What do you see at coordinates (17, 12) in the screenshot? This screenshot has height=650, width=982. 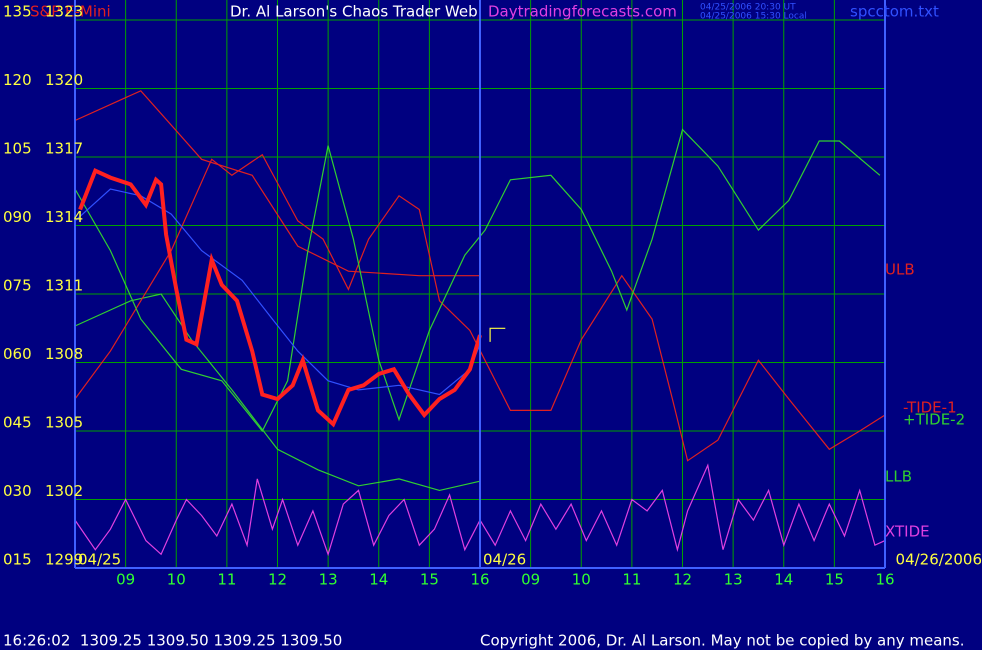 I see `y2-tick-label: 135` at bounding box center [17, 12].